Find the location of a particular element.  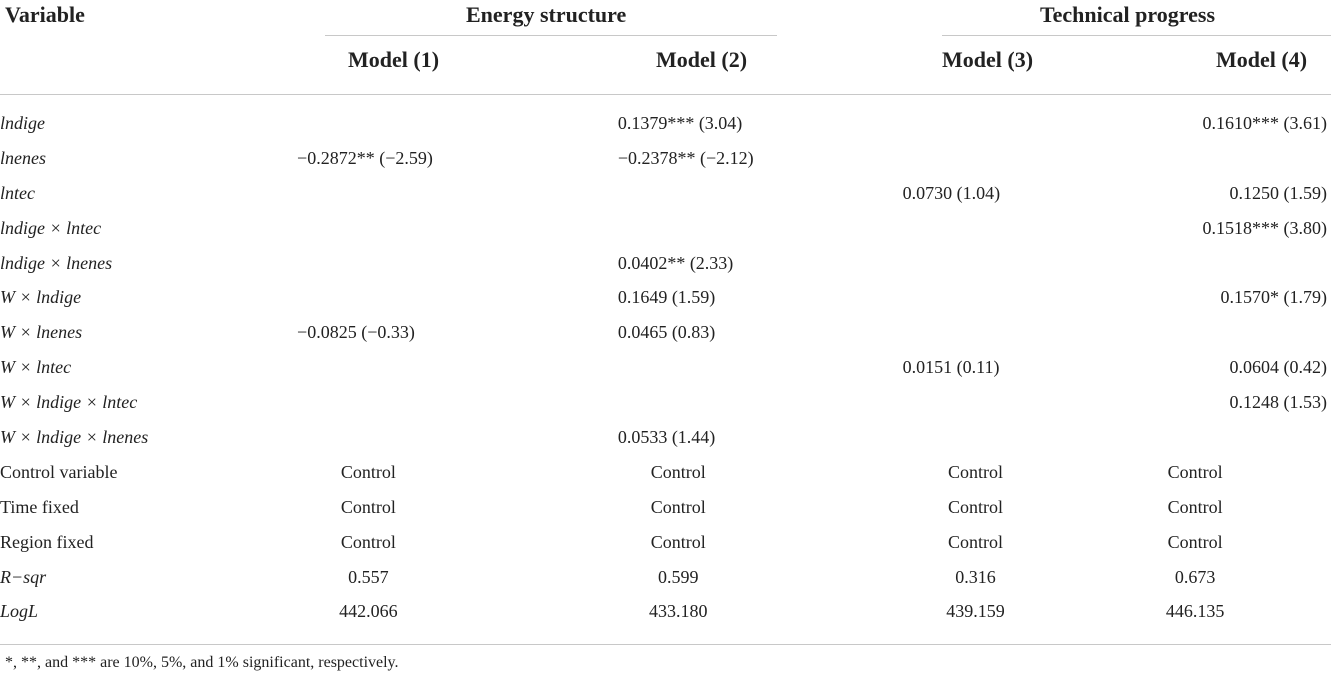

table-row: lntec 0.0730 (1.04) 0.1250 (1.59) is located at coordinates (665, 193).